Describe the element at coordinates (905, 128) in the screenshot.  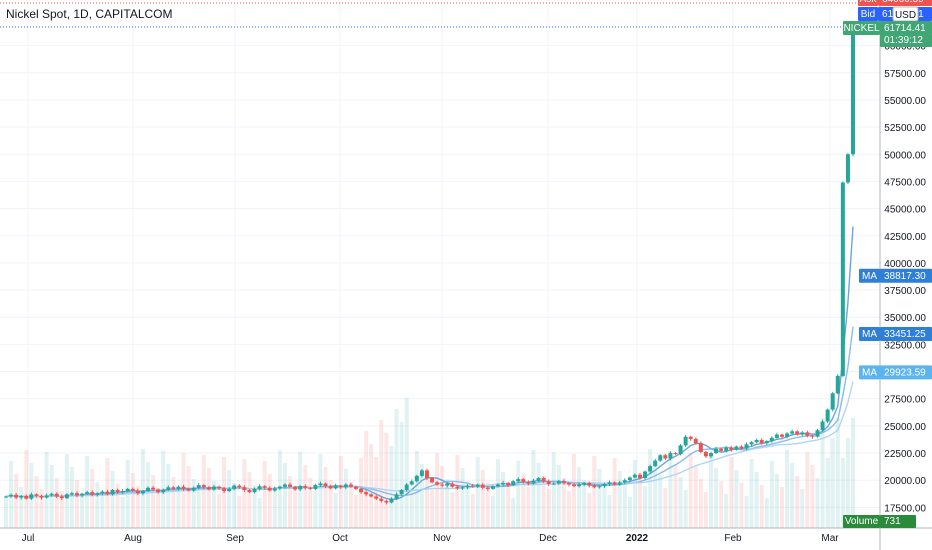
I see `y-tick-label: 52500.00` at that location.